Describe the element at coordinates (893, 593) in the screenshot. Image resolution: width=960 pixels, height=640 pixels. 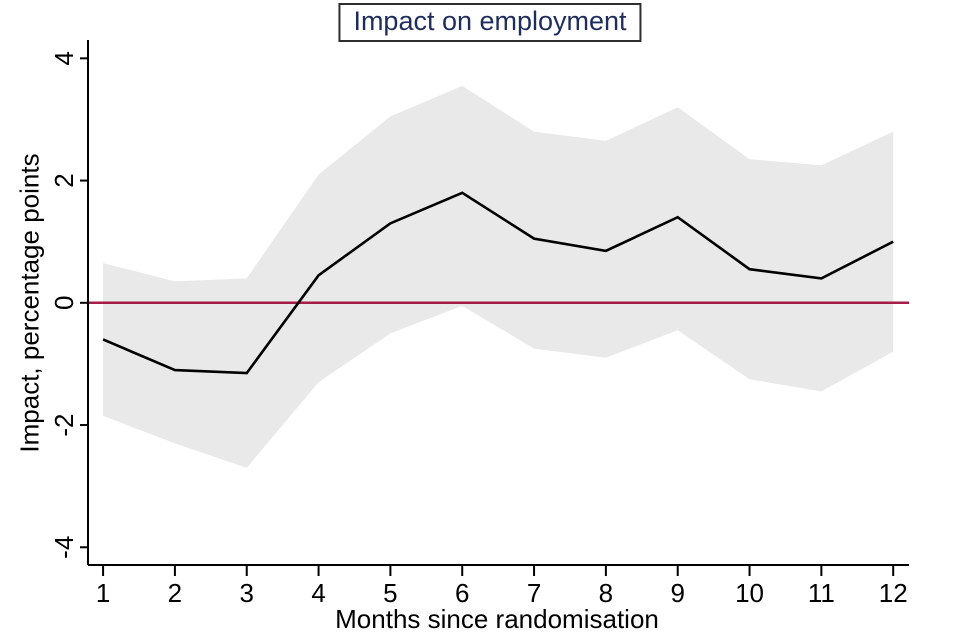
I see `x-tick-label: 12` at that location.